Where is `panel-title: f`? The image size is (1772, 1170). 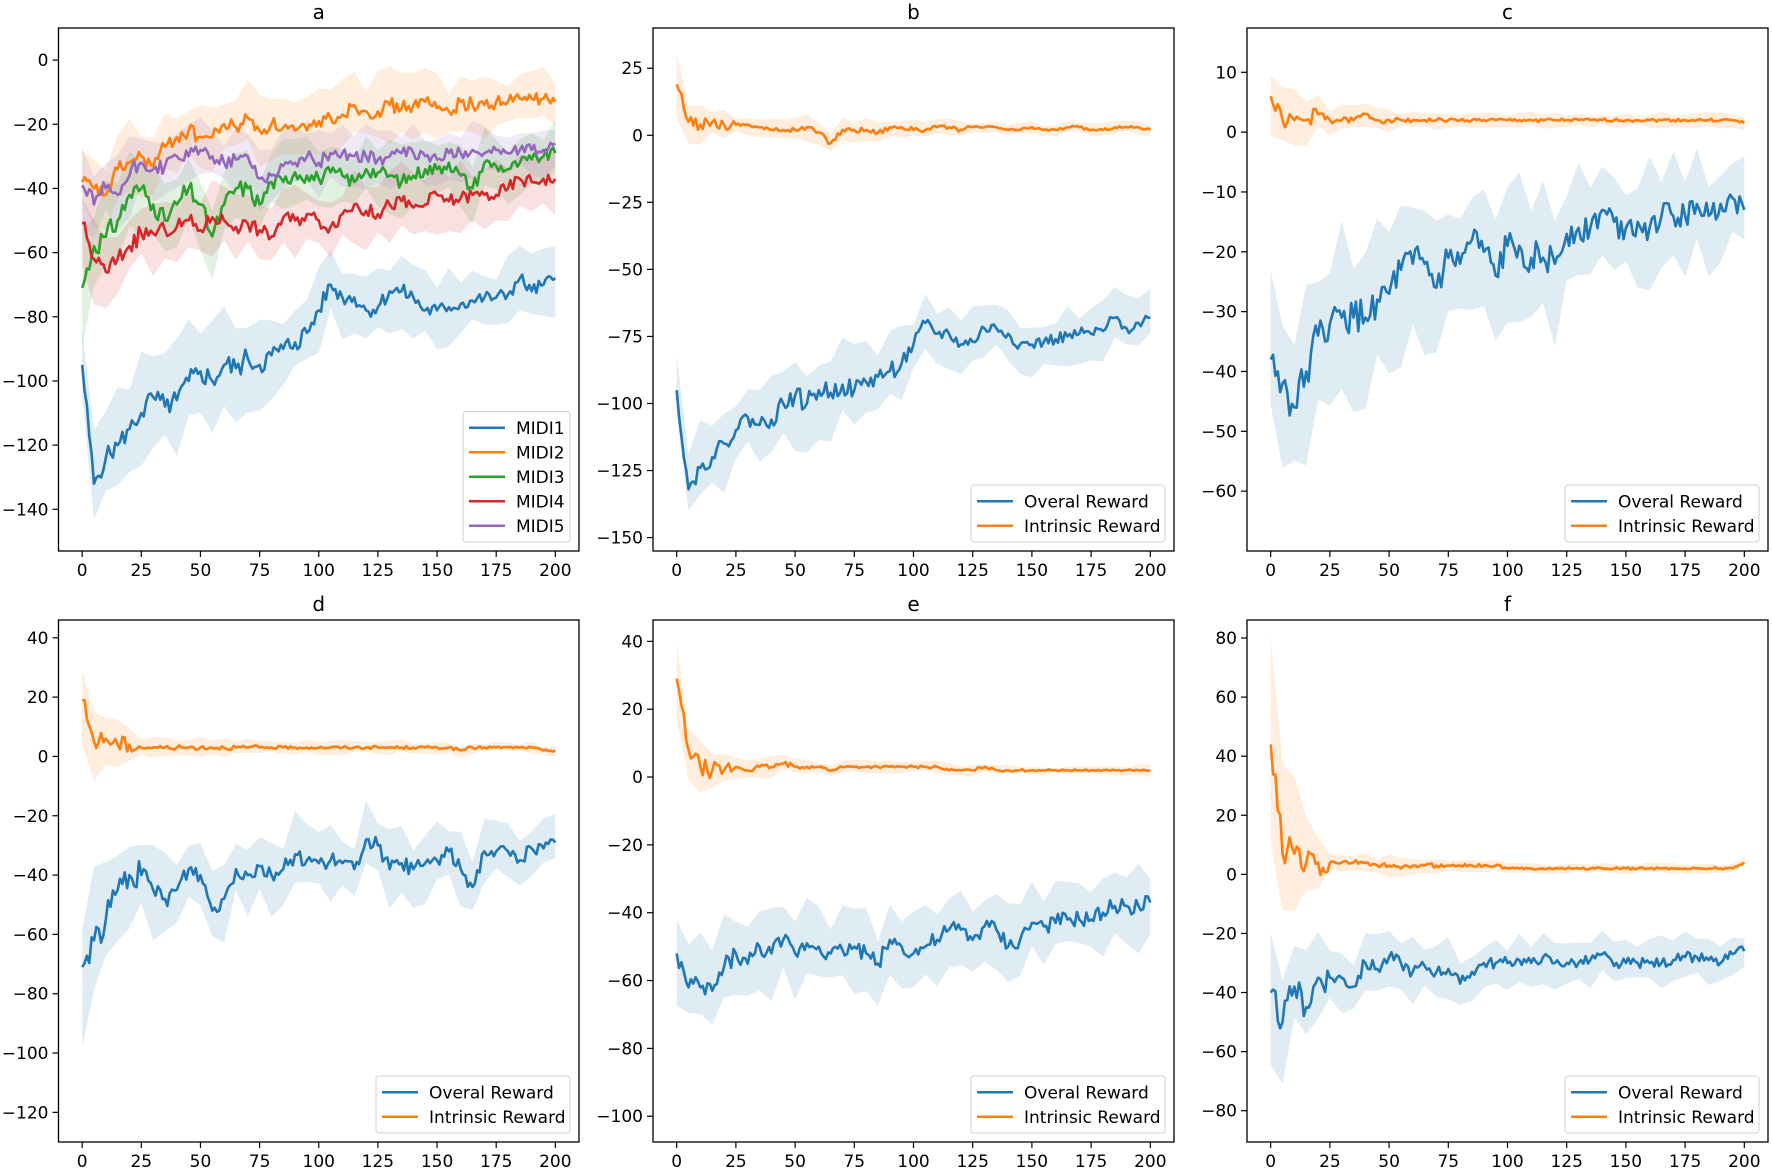 panel-title: f is located at coordinates (1508, 604).